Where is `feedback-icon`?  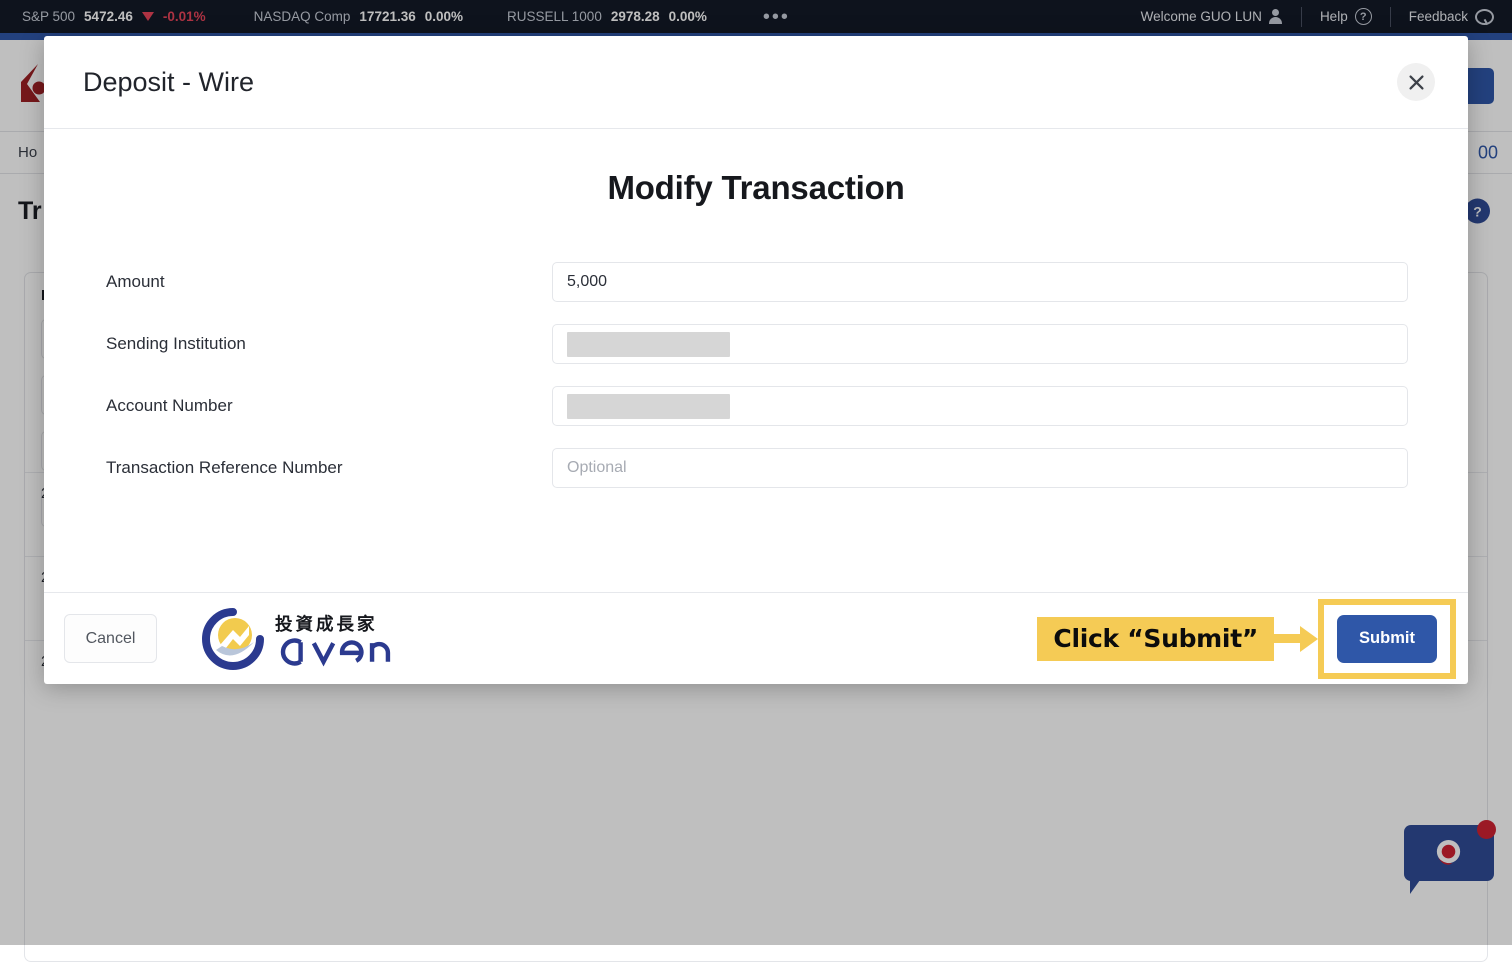 feedback-icon is located at coordinates (1484, 16).